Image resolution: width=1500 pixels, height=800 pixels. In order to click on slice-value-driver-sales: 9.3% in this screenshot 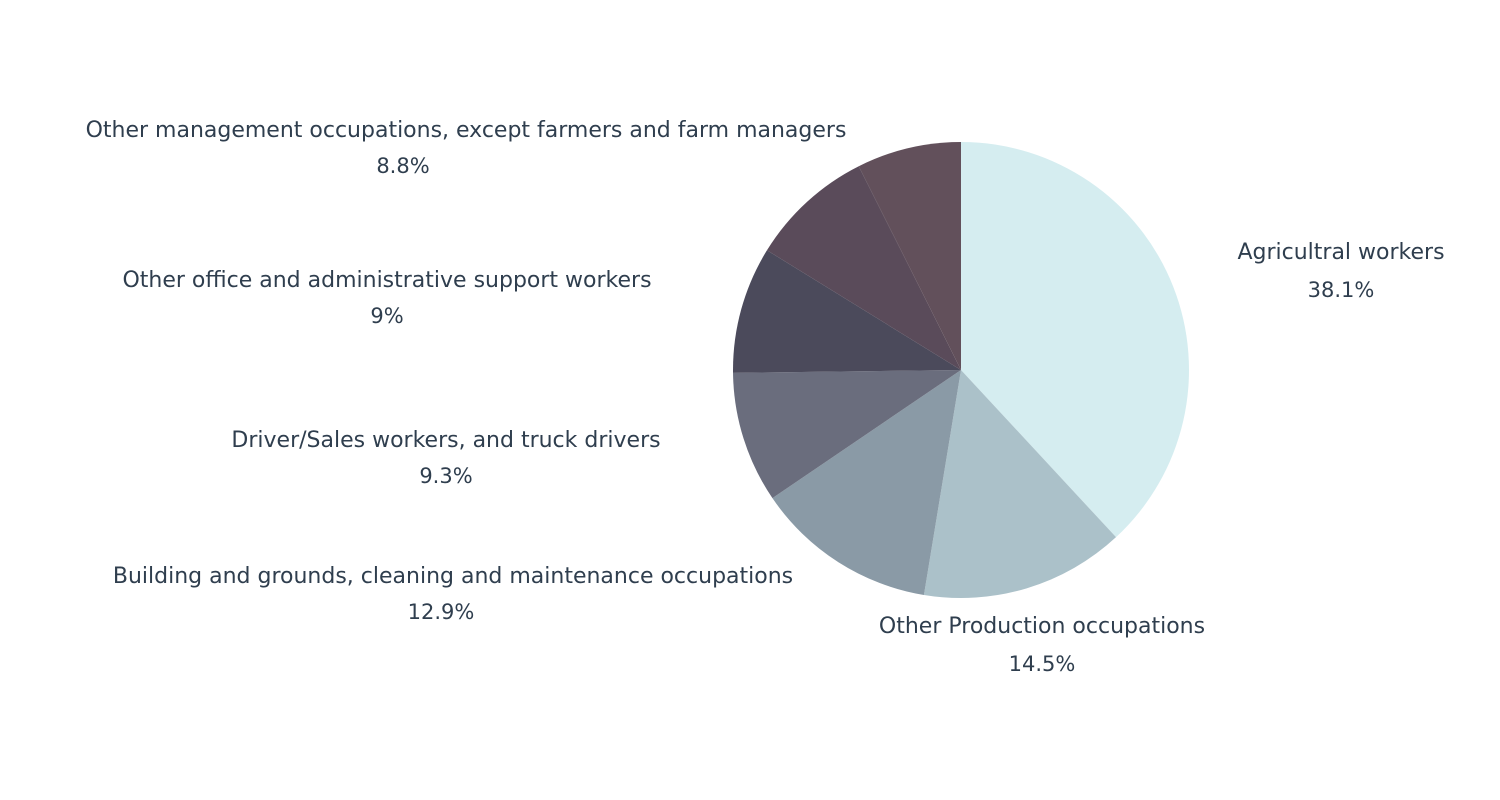, I will do `click(445, 476)`.